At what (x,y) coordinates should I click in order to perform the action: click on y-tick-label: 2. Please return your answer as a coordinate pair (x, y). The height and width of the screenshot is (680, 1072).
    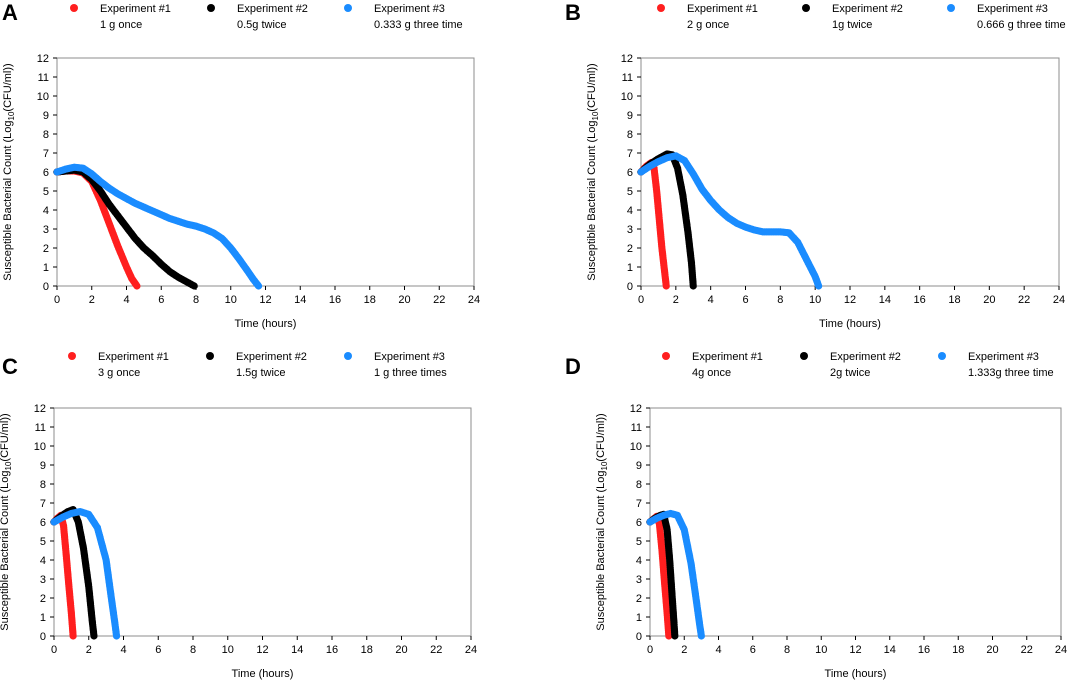
    Looking at the image, I should click on (43, 599).